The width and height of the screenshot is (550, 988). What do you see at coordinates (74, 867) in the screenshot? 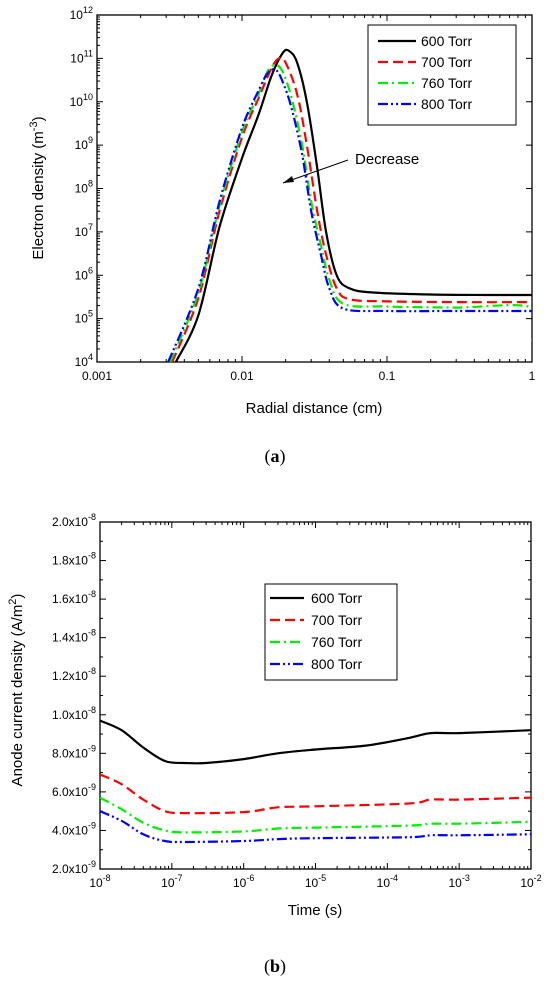
I see `y-tick-label: 2.0x10⁻⁹` at bounding box center [74, 867].